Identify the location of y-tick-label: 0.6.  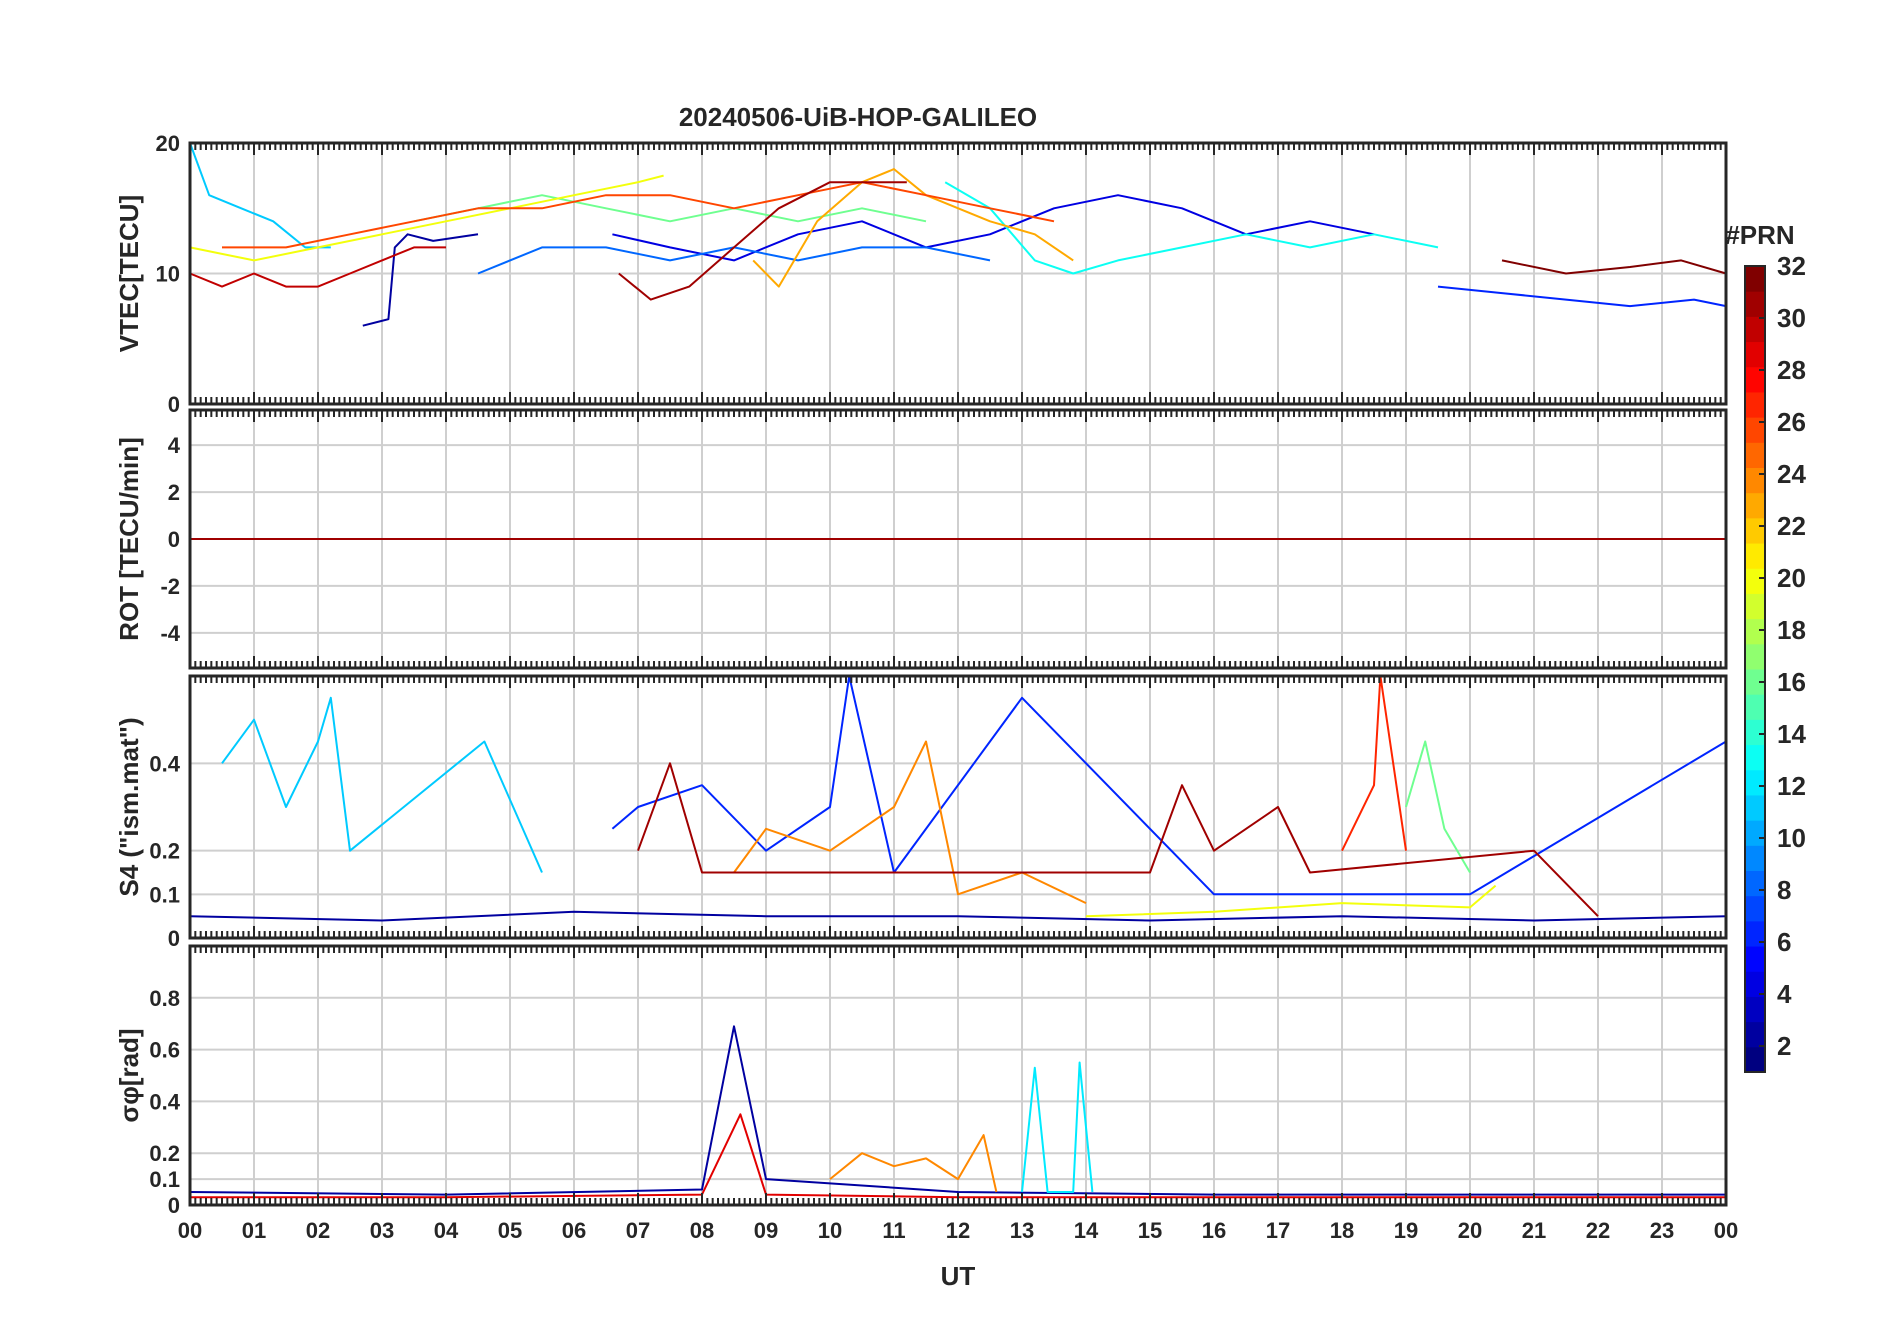
(164, 1050).